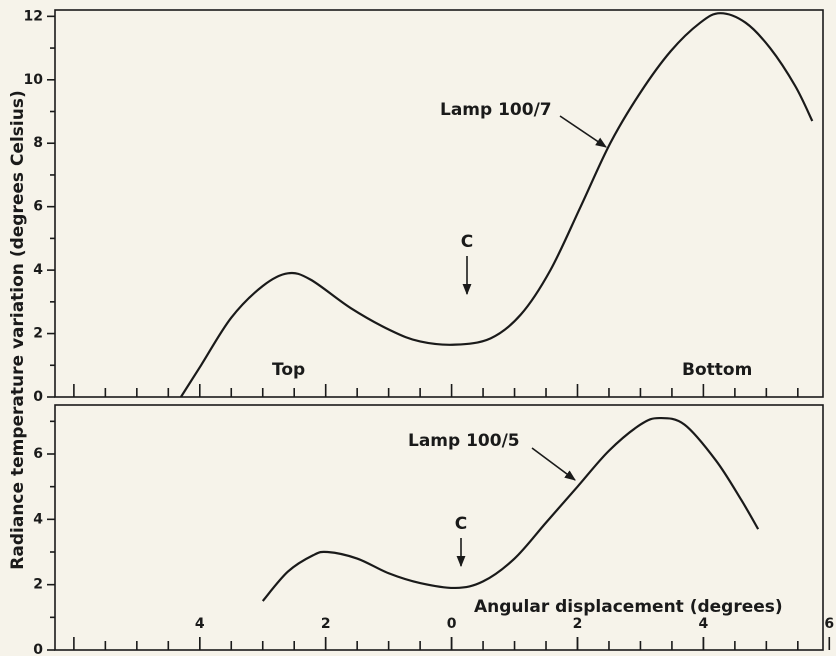 This screenshot has height=656, width=836. Describe the element at coordinates (496, 110) in the screenshot. I see `annotation: Lamp 100/7` at that location.